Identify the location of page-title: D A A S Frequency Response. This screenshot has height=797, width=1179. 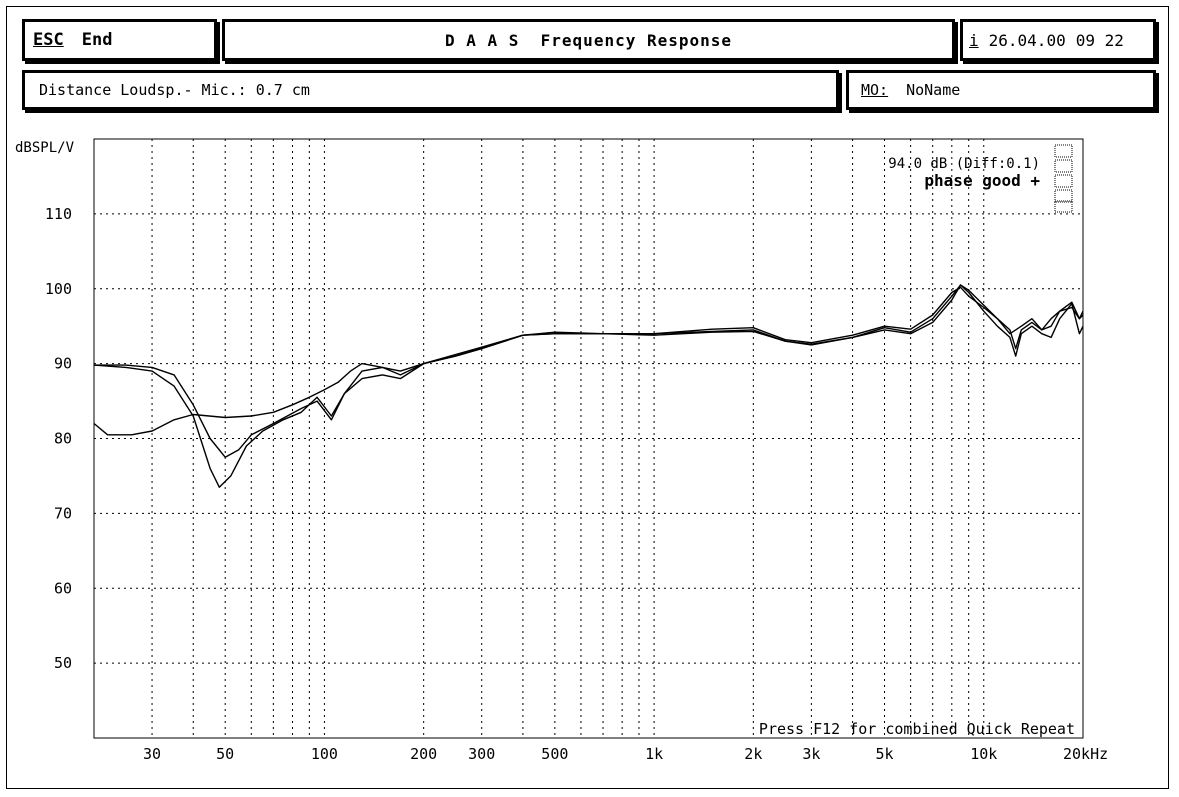
(588, 40).